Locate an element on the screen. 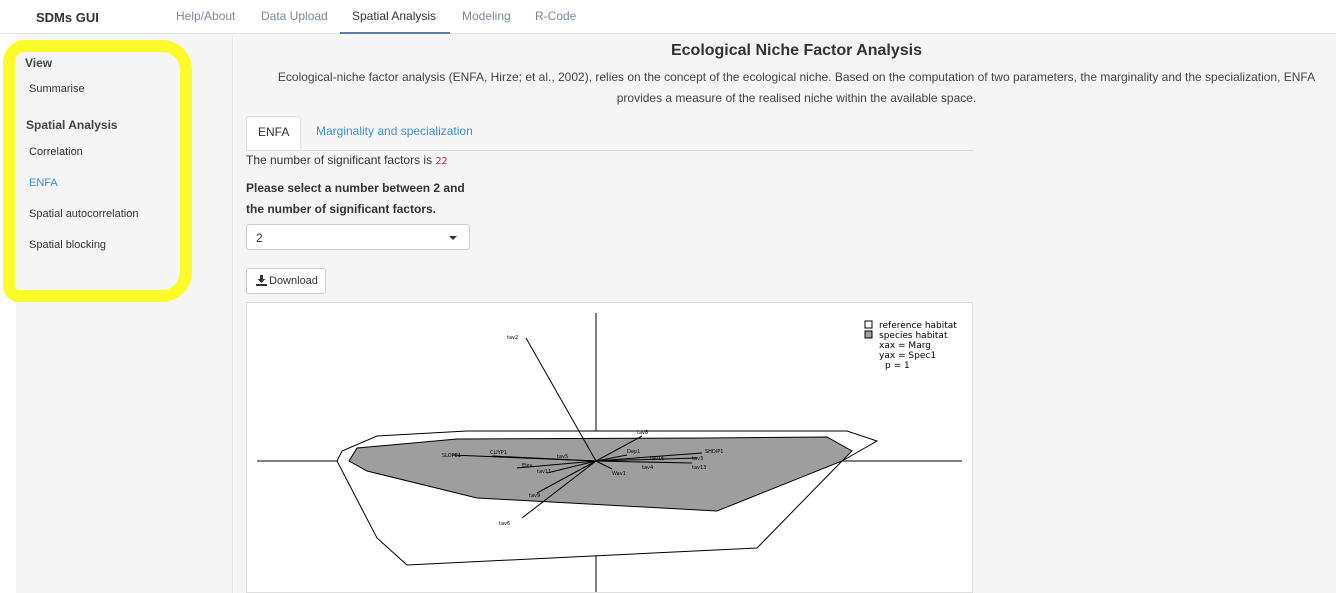 This screenshot has height=593, width=1336. var-label: CLIYP1 is located at coordinates (498, 453).